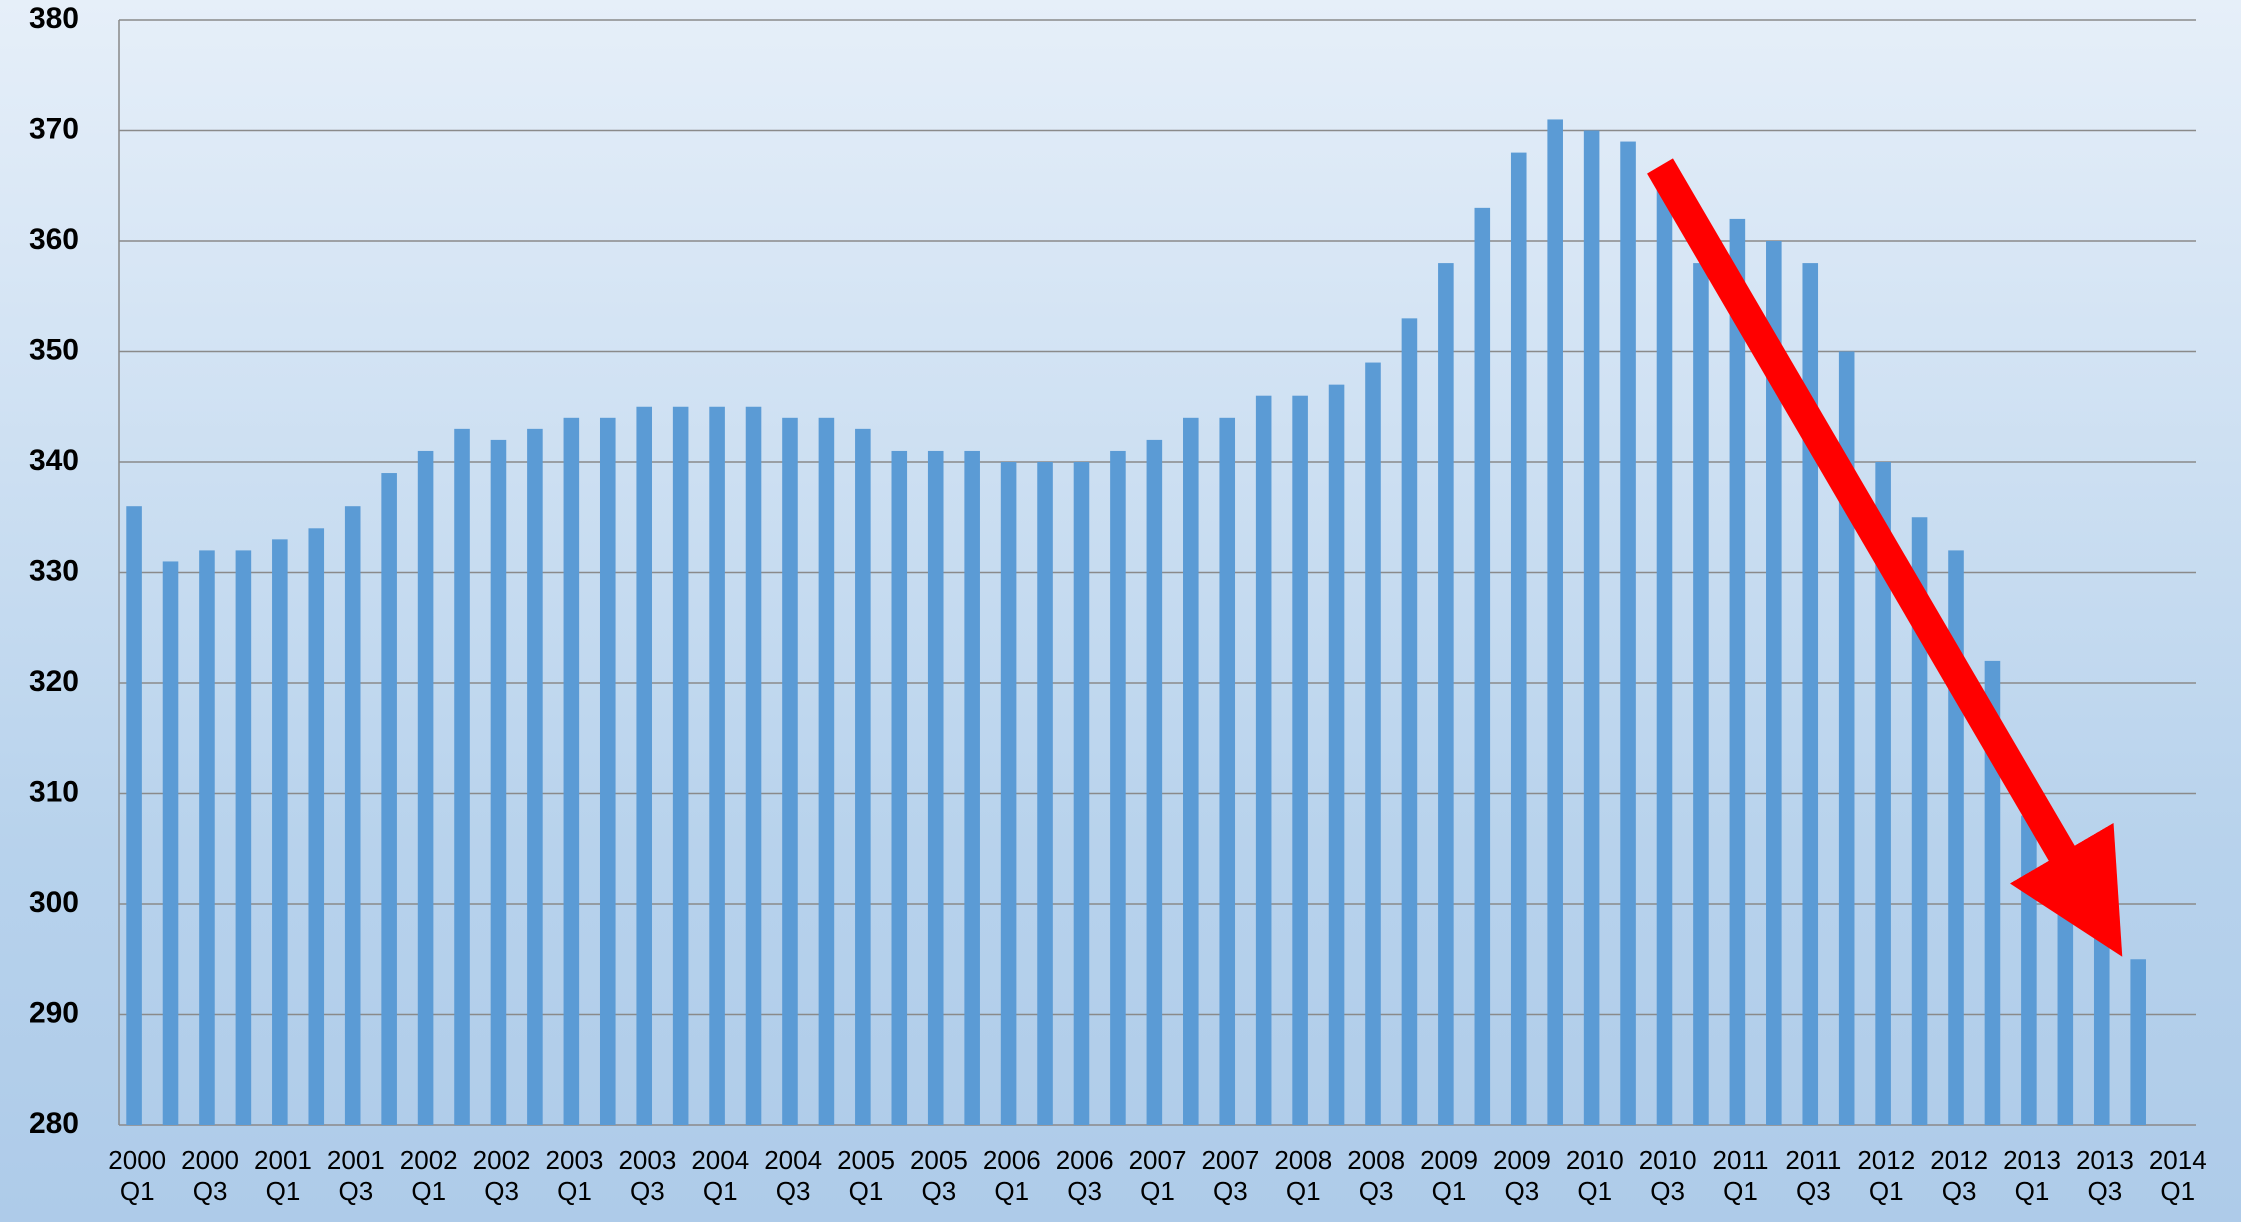 Image resolution: width=2241 pixels, height=1222 pixels. I want to click on x-tick-label: 2006 Q1, so click(1011, 1175).